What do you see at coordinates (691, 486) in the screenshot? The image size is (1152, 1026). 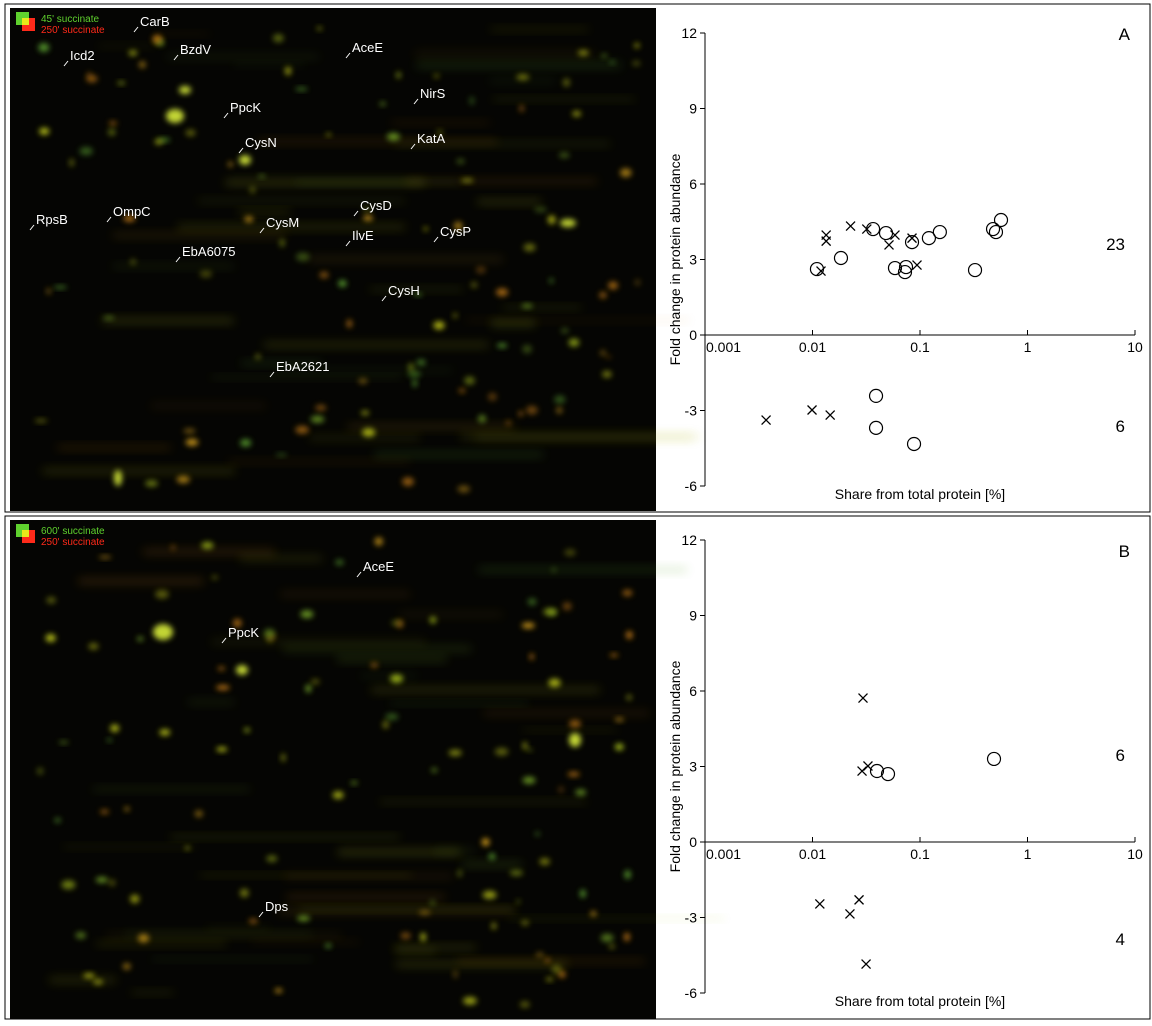 I see `y-tick-label: -6` at bounding box center [691, 486].